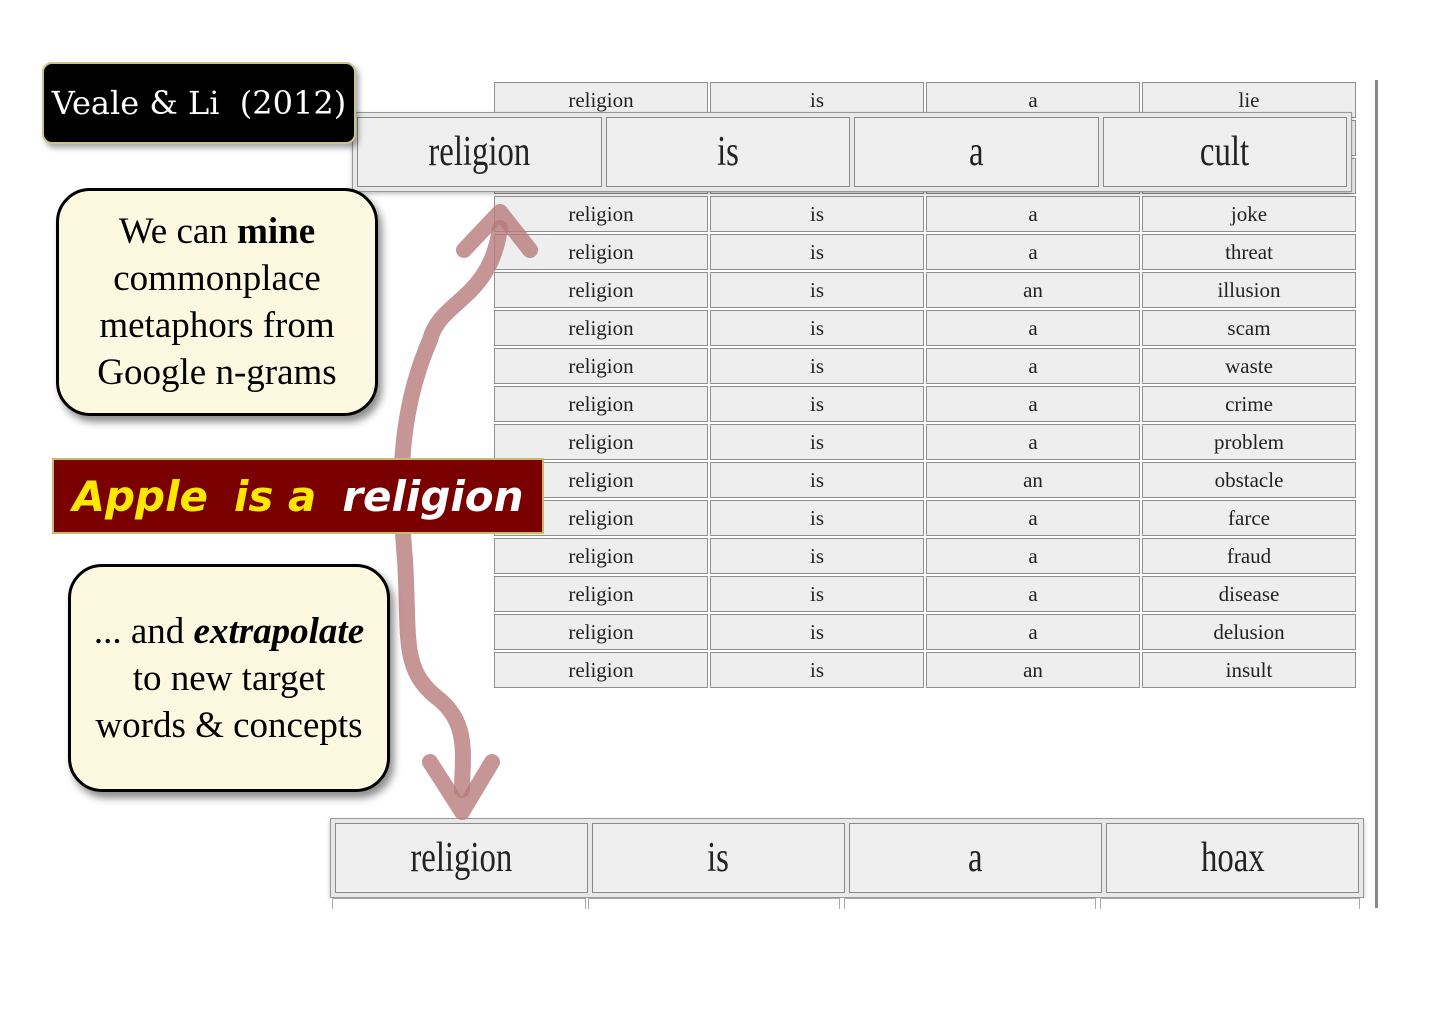  I want to click on table-cell: scam, so click(1249, 328).